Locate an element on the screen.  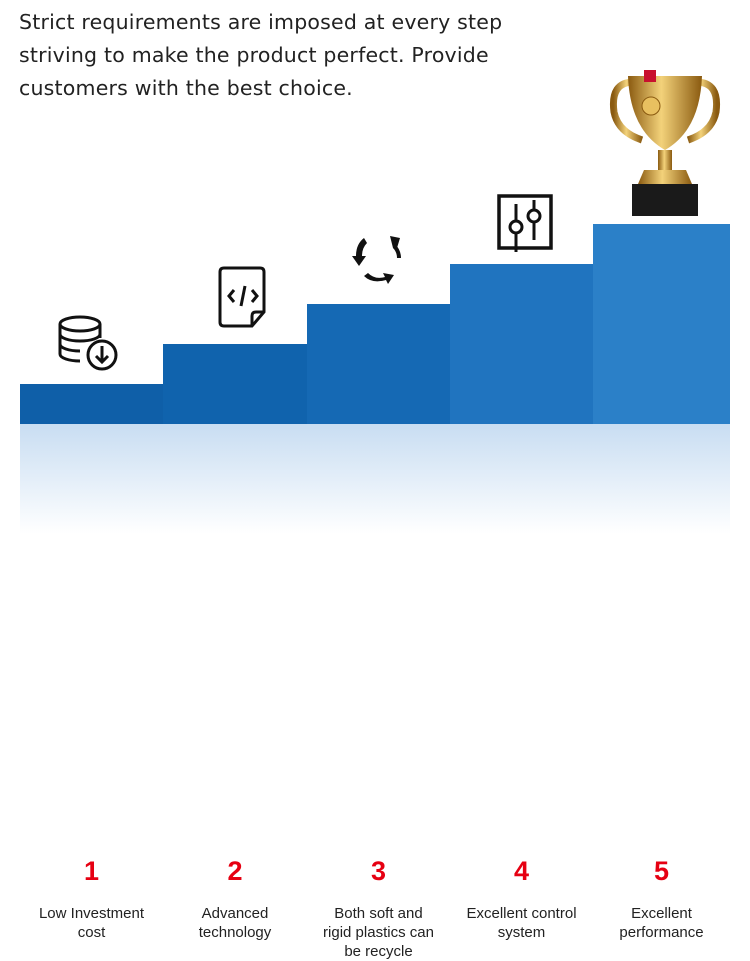
database-download-icon is located at coordinates (88, 343).